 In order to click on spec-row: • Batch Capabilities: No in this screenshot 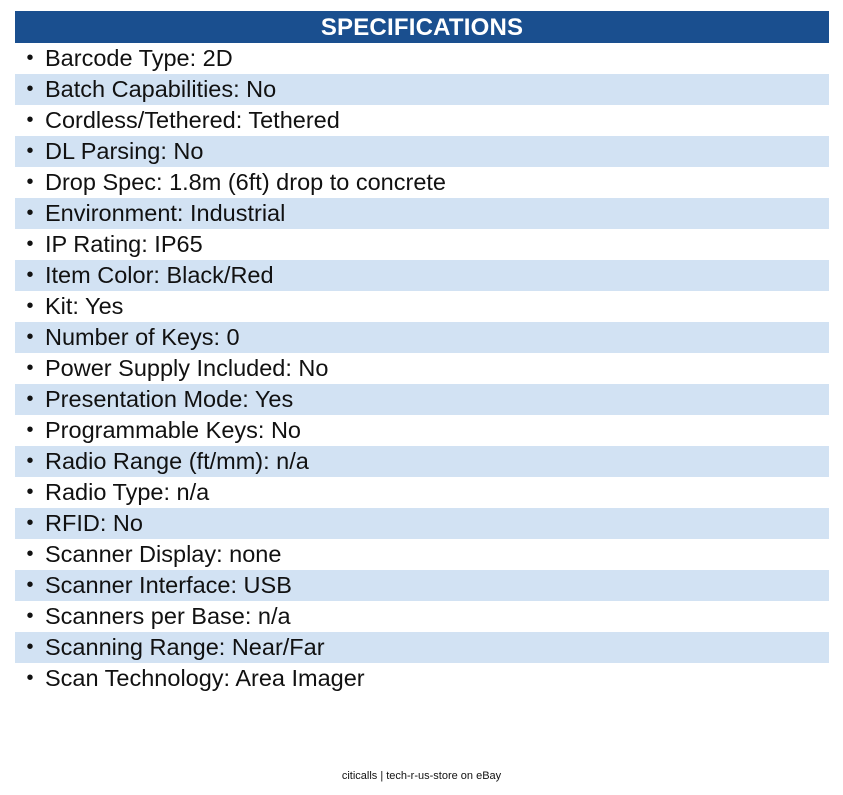, I will do `click(422, 89)`.